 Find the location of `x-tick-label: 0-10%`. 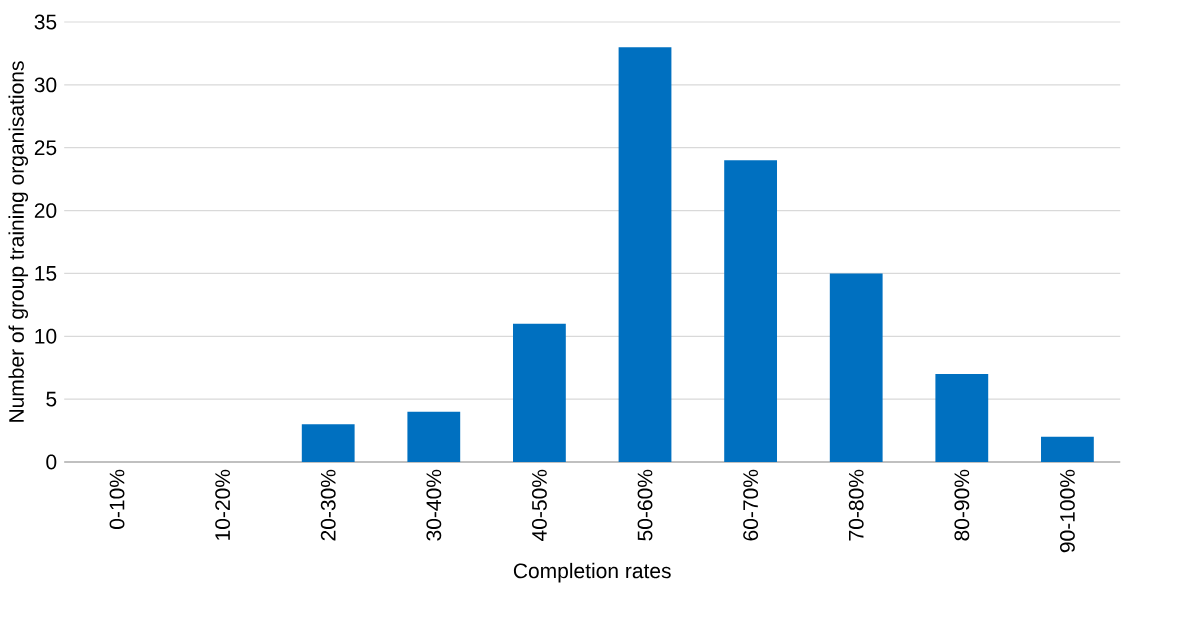

x-tick-label: 0-10% is located at coordinates (117, 499).